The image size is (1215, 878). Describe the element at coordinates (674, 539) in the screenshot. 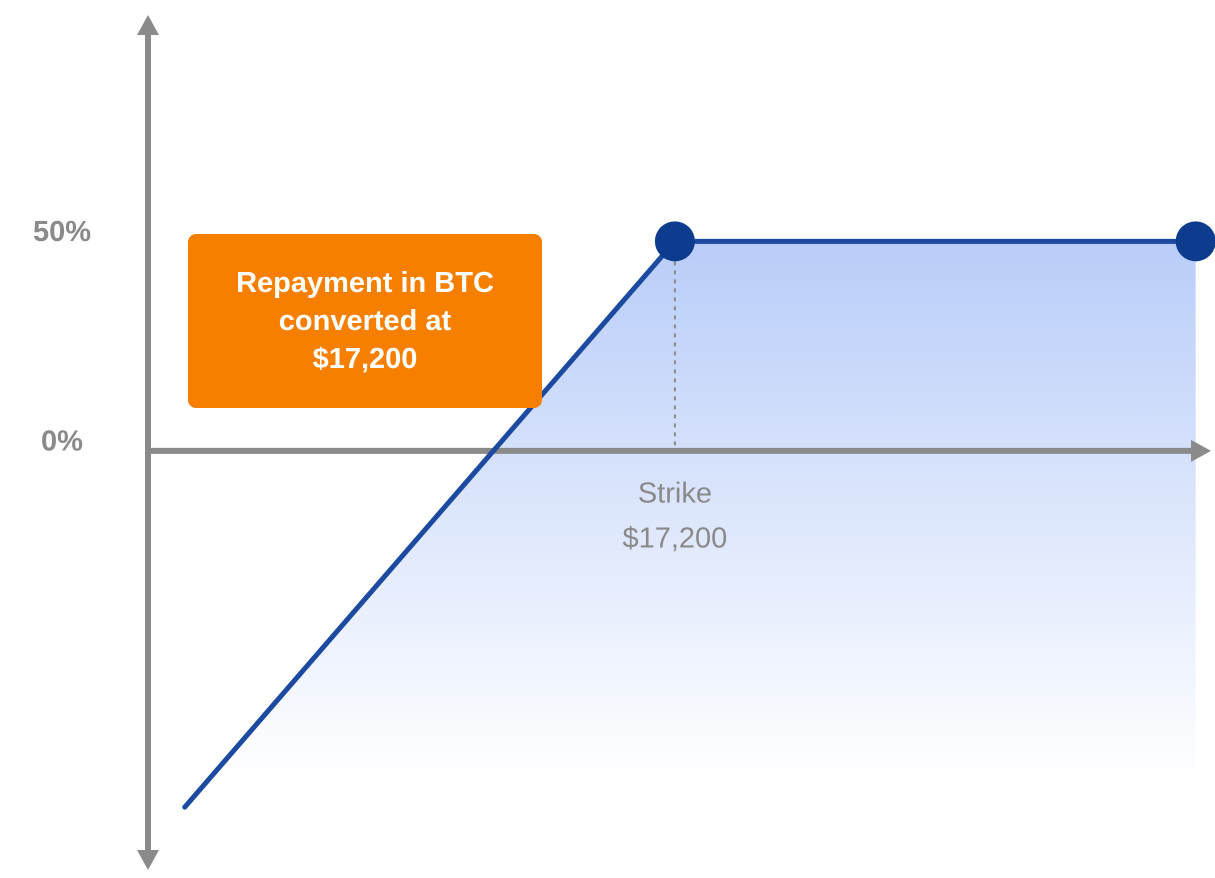

I see `strike-value: $17,200` at that location.